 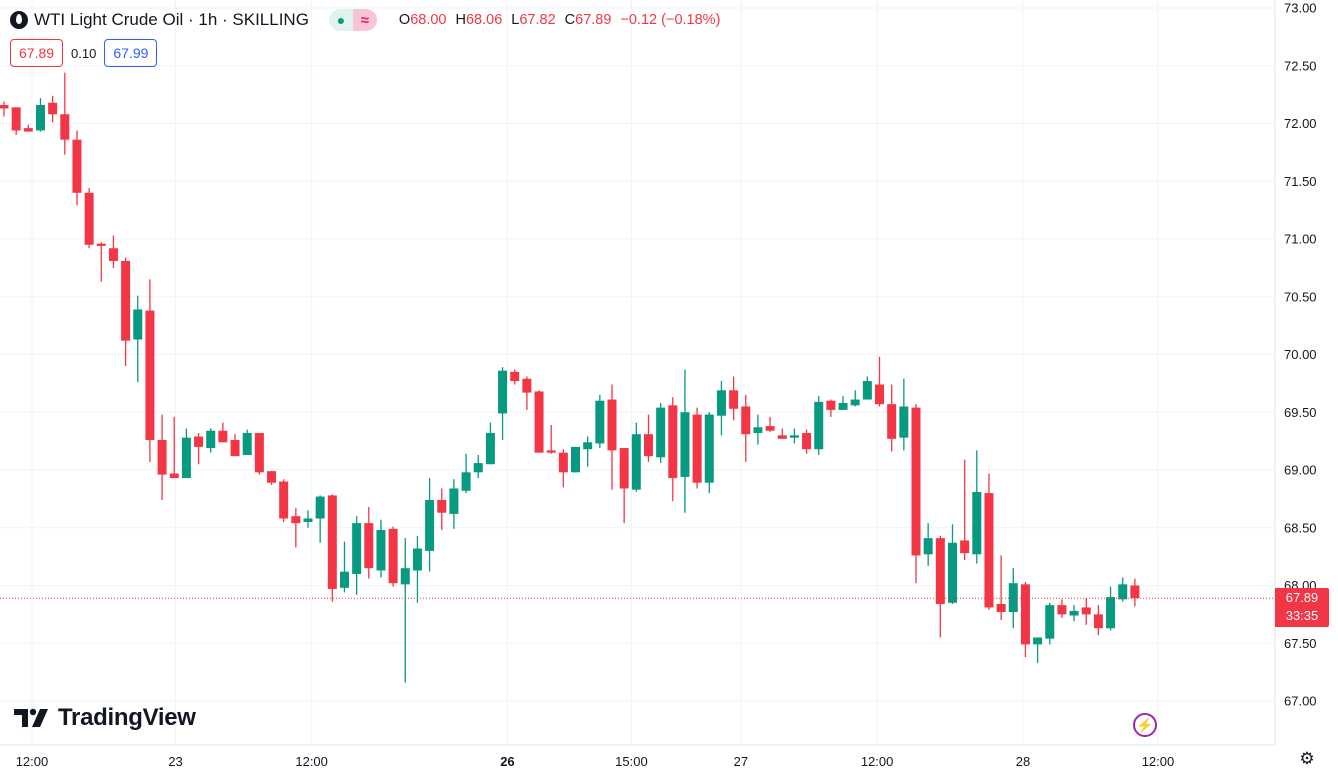 What do you see at coordinates (537, 20) in the screenshot?
I see `low-value: 67.82` at bounding box center [537, 20].